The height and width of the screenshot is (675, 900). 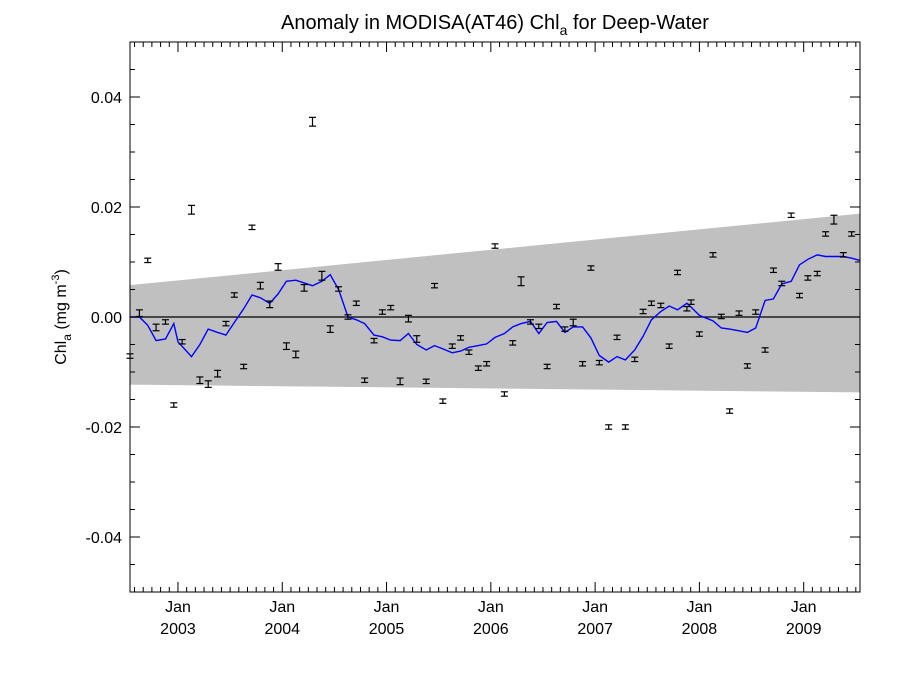 What do you see at coordinates (804, 629) in the screenshot?
I see `x-tick-label-year: 2009` at bounding box center [804, 629].